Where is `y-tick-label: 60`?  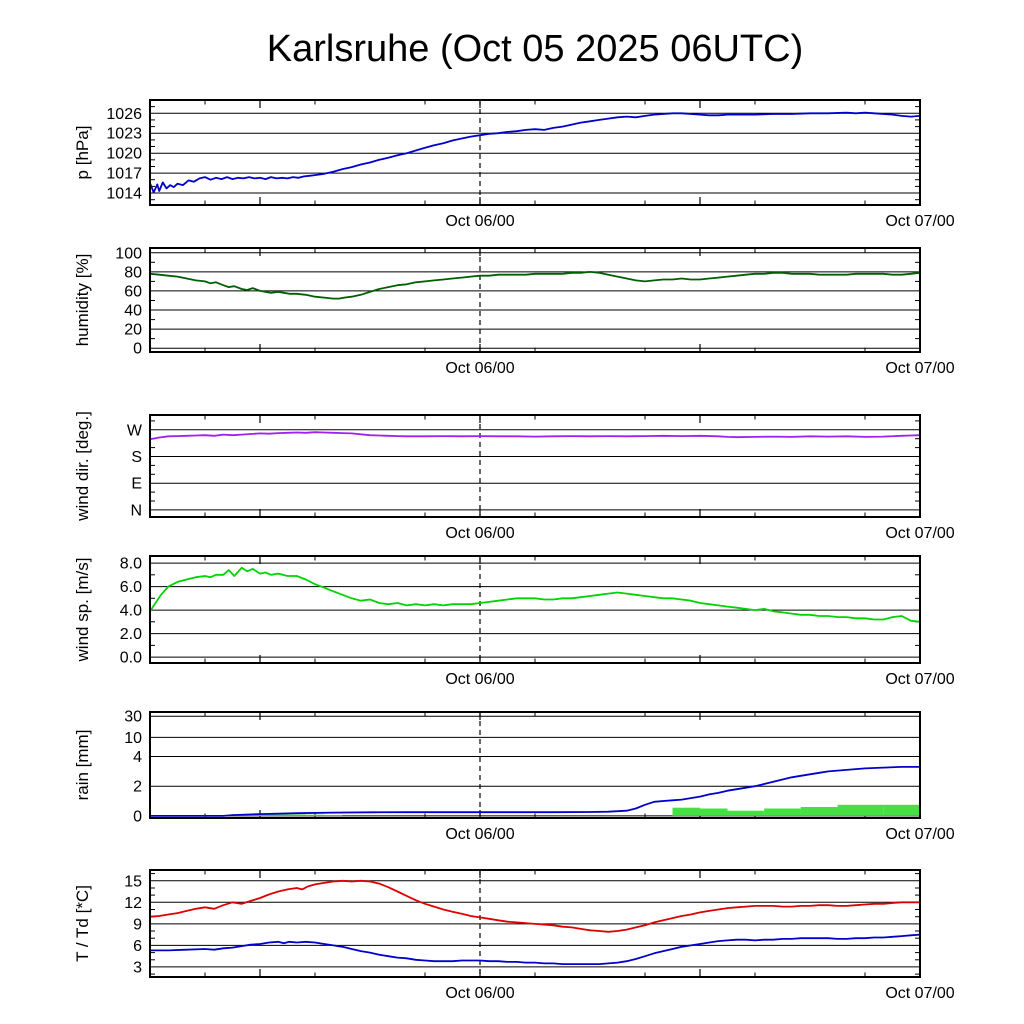
y-tick-label: 60 is located at coordinates (133, 291).